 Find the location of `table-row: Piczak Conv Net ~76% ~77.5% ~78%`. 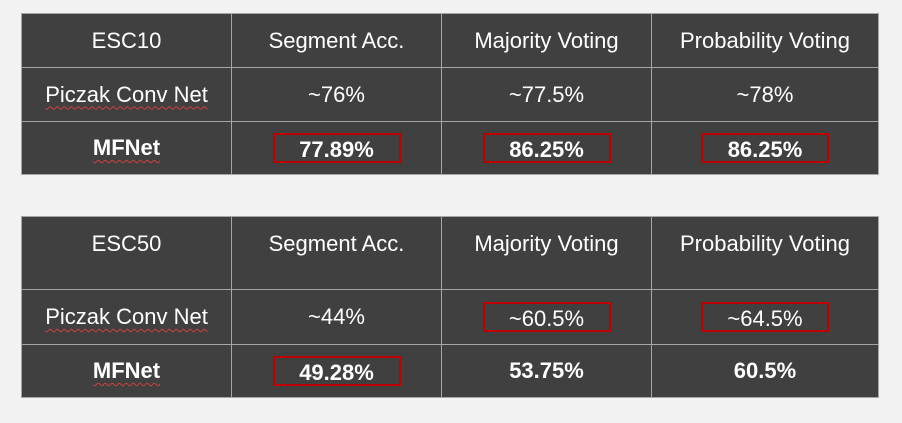

table-row: Piczak Conv Net ~76% ~77.5% ~78% is located at coordinates (450, 94).